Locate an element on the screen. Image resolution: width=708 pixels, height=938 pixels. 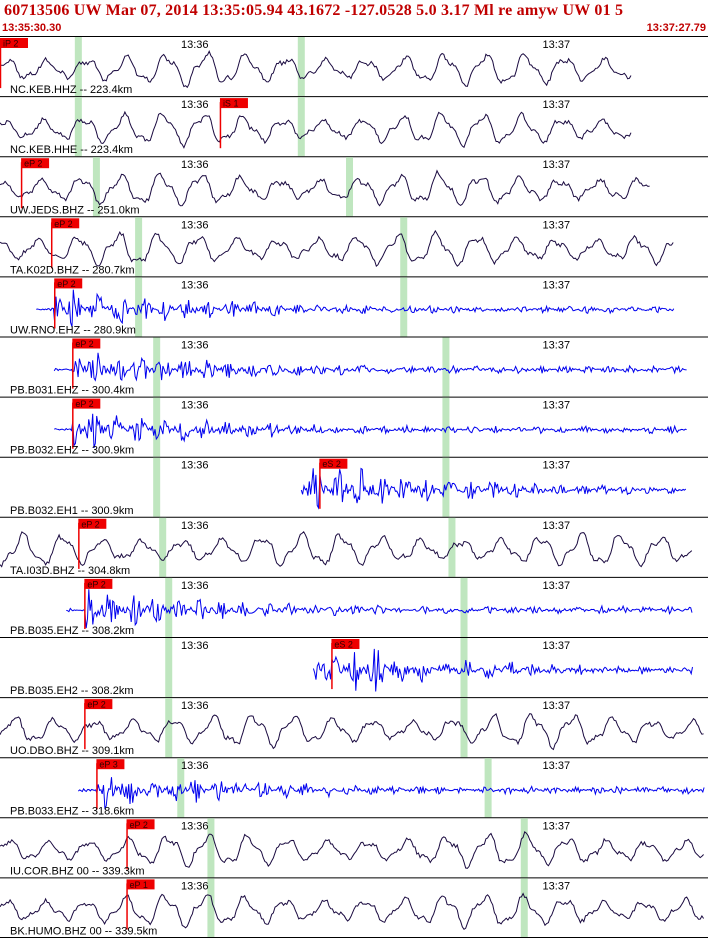
trace-row: 13:36 13:37 iS 1 NC.KEB.HHE -- 223.4km is located at coordinates (354, 126).